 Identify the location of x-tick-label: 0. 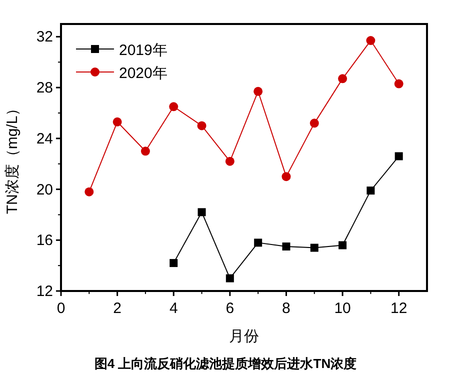
(61, 308).